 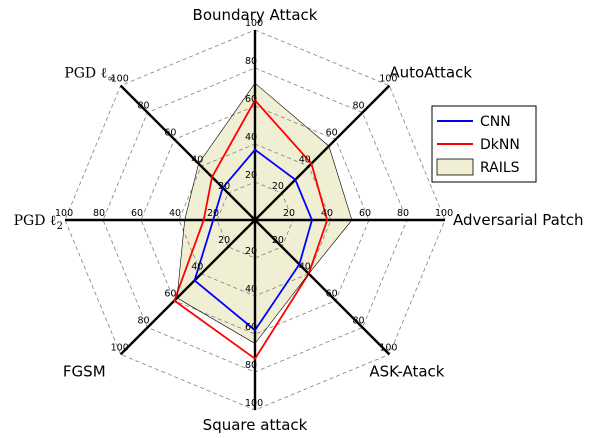 What do you see at coordinates (500, 145) in the screenshot?
I see `legend-label-dknn: DkNN` at bounding box center [500, 145].